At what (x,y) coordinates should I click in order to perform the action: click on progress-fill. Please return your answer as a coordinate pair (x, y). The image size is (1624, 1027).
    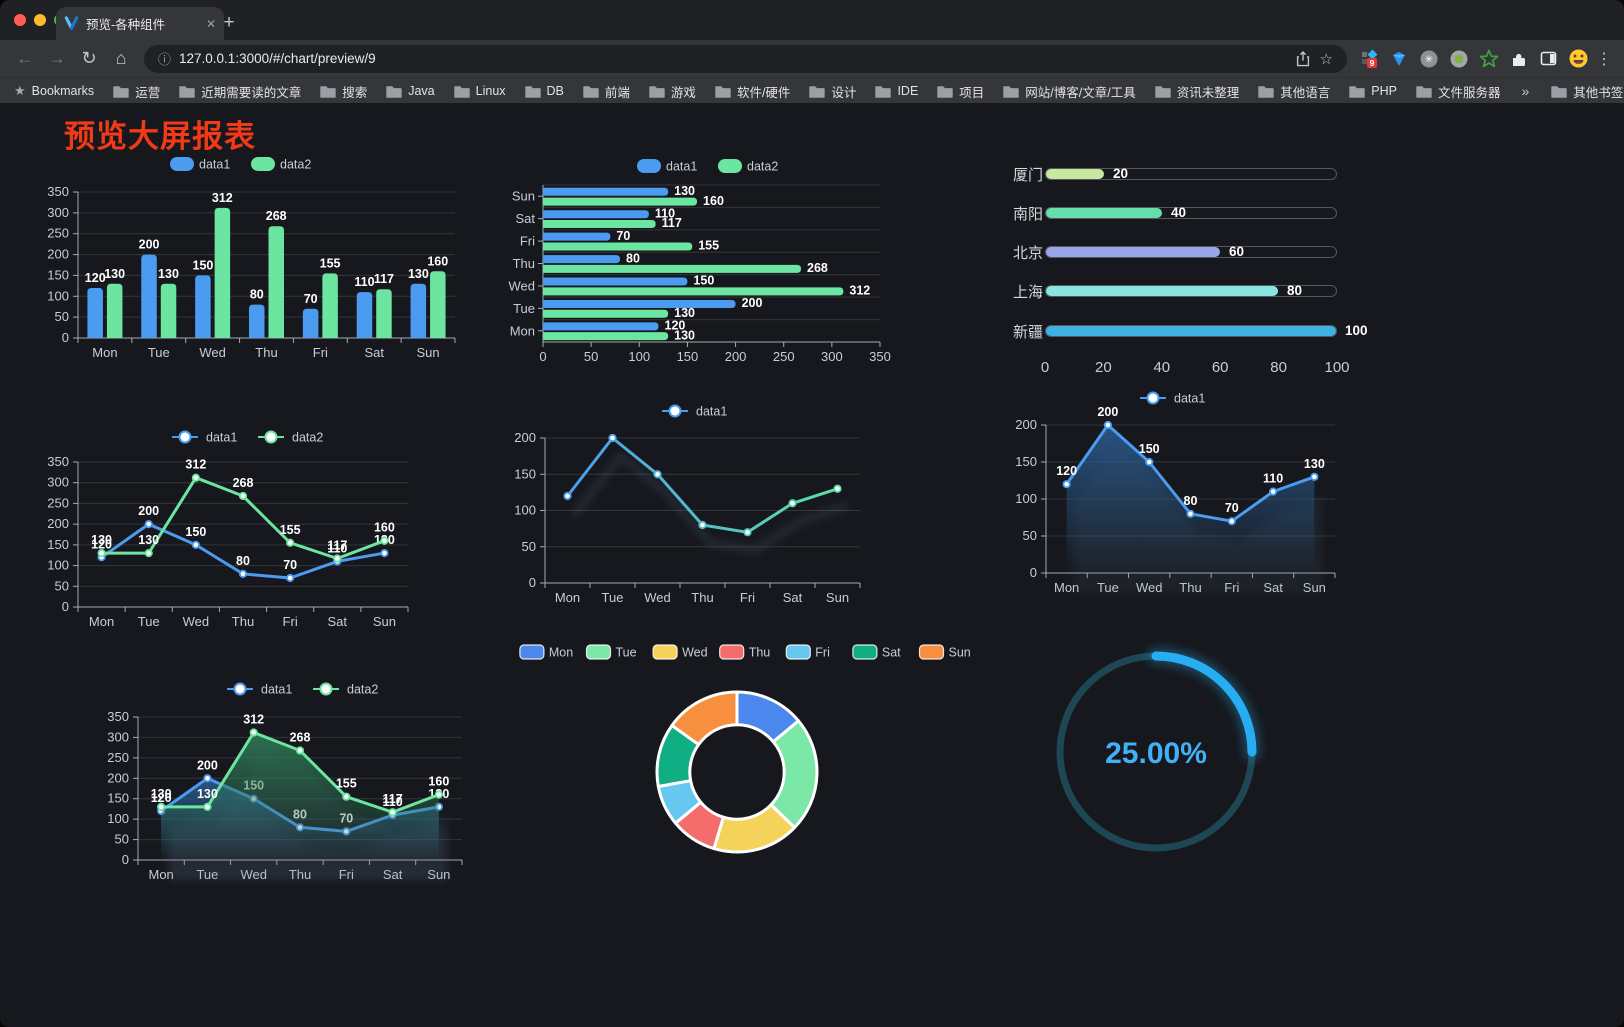
    Looking at the image, I should click on (1191, 331).